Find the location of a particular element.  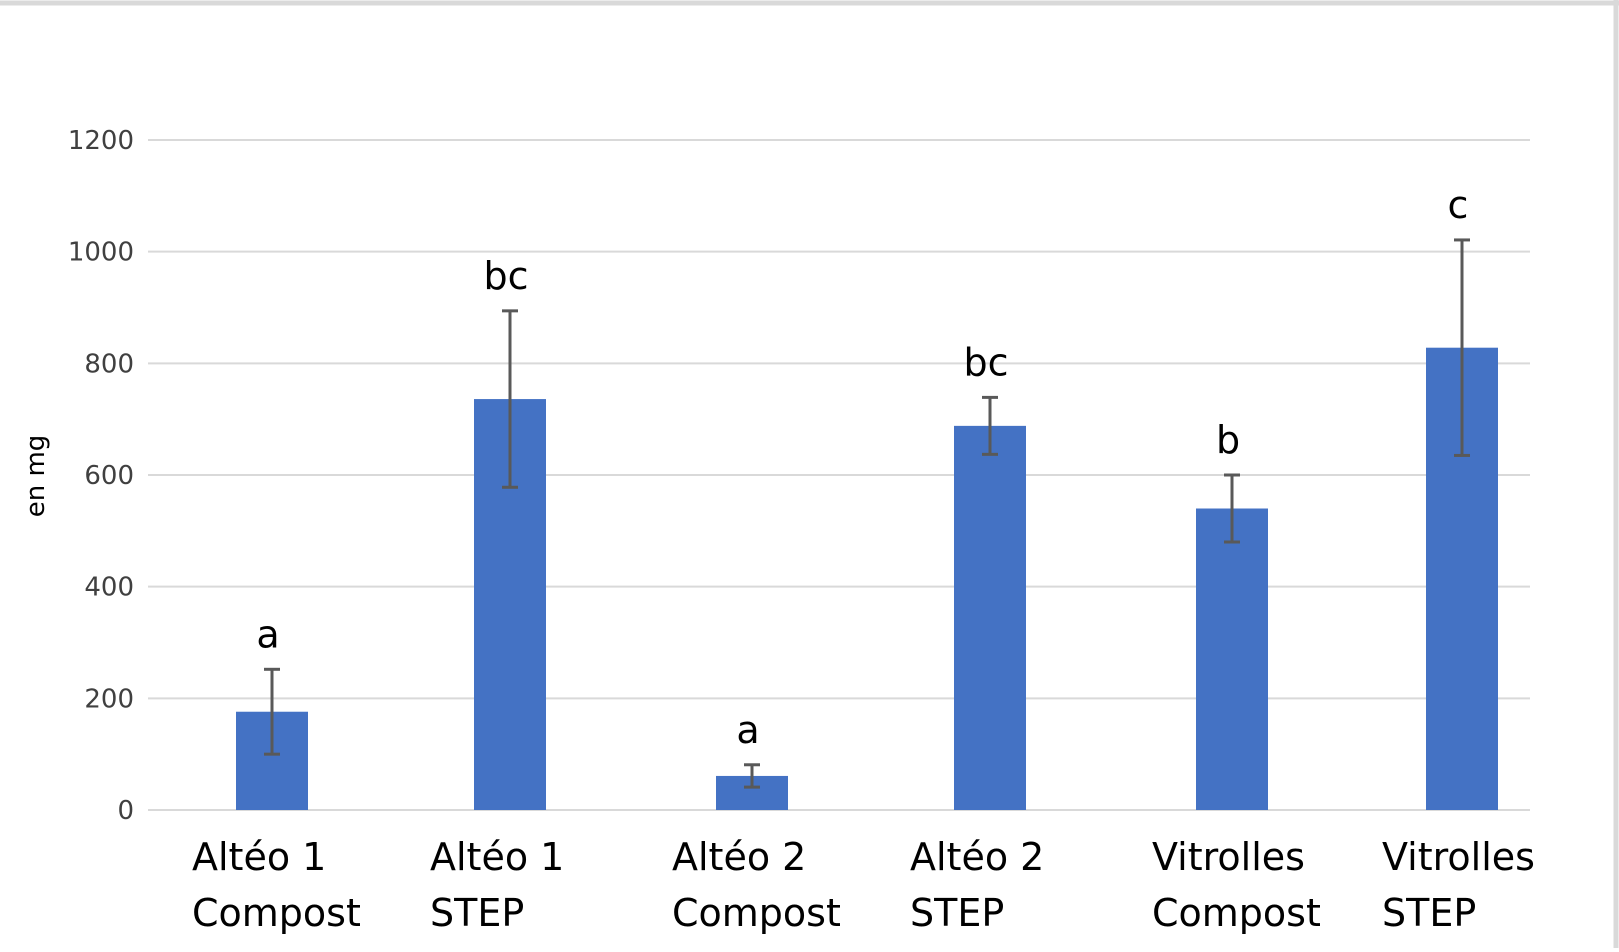

y-tick-label: 400 is located at coordinates (109, 588).